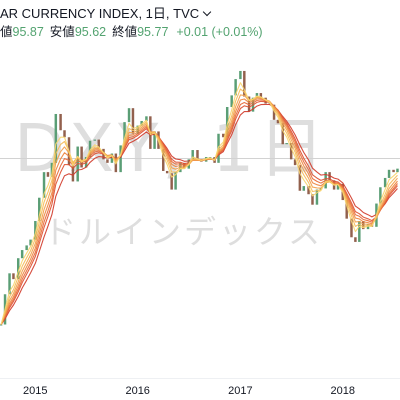 This screenshot has height=400, width=400. What do you see at coordinates (100, 13) in the screenshot?
I see `symbol-title: AR CURRENCY INDEX, 1日, TVC` at bounding box center [100, 13].